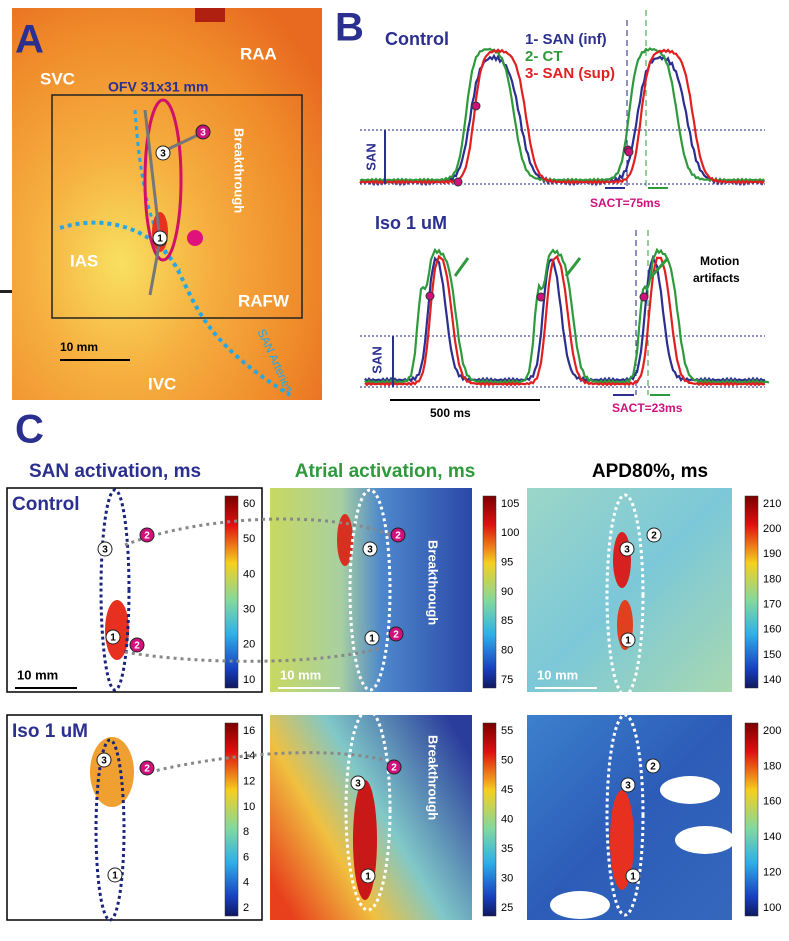 Image resolution: width=789 pixels, height=941 pixels. I want to click on colorbar-tick-label: 60, so click(249, 504).